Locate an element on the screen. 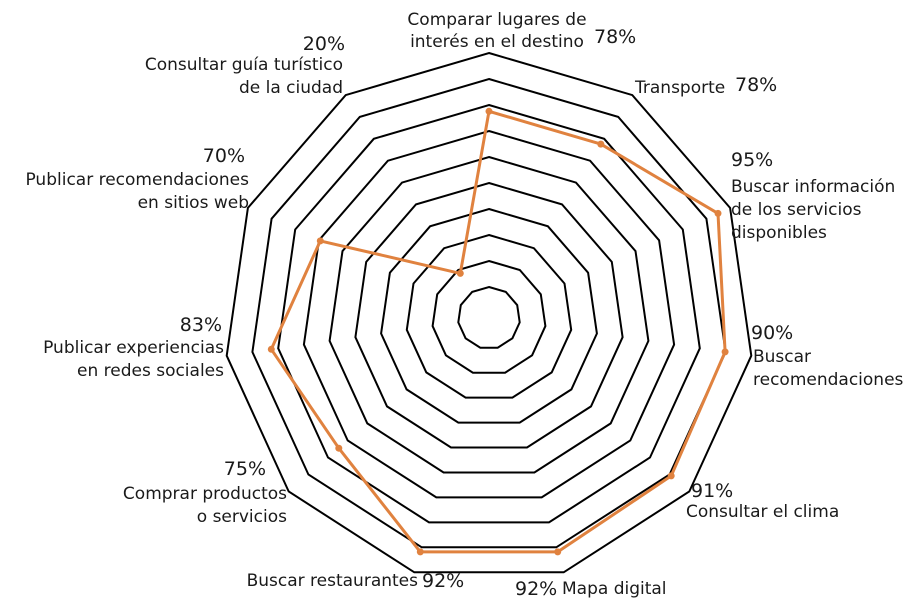 The height and width of the screenshot is (607, 923). category-label-mapa-digital: 92% Mapa digital is located at coordinates (591, 589).